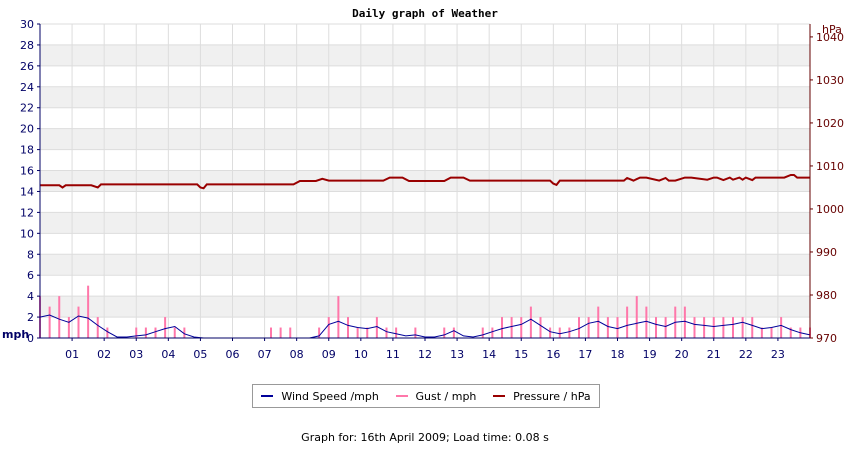  I want to click on wind-swatch-icon, so click(267, 396).